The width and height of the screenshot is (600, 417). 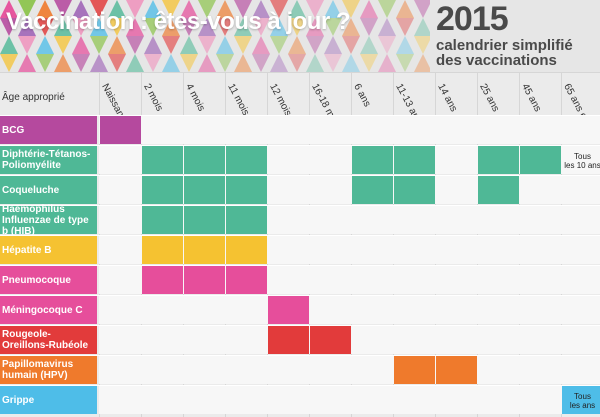 I want to click on row-label: Grippe, so click(x=48, y=400).